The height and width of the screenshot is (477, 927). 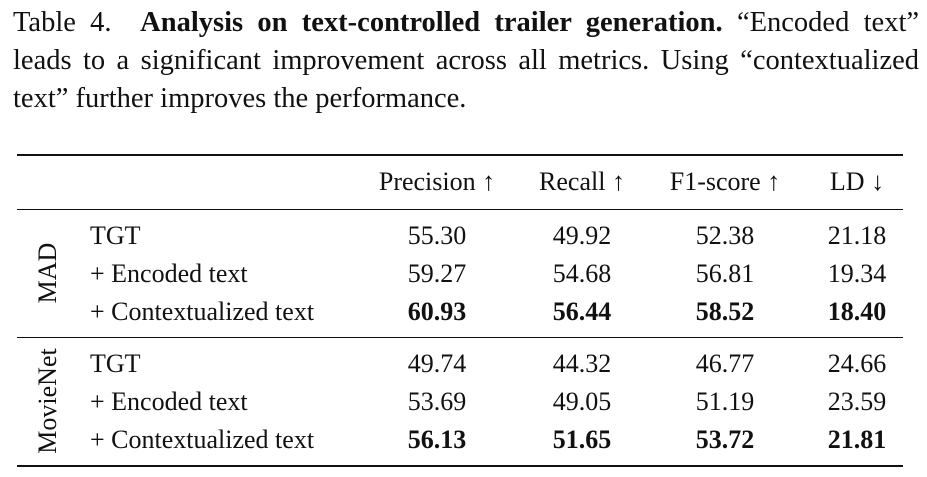 What do you see at coordinates (857, 401) in the screenshot?
I see `table-cell: 23.59` at bounding box center [857, 401].